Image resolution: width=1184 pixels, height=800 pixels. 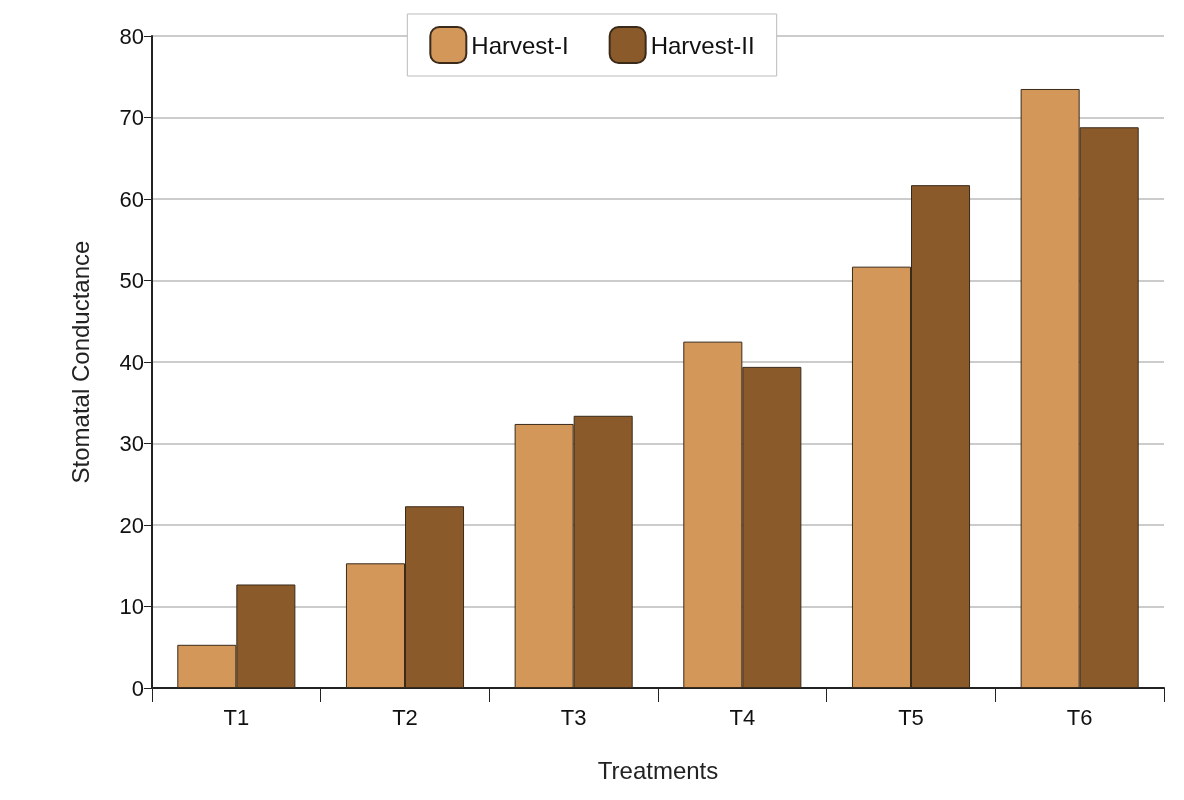 I want to click on y-tick-label: 60, so click(x=131, y=199).